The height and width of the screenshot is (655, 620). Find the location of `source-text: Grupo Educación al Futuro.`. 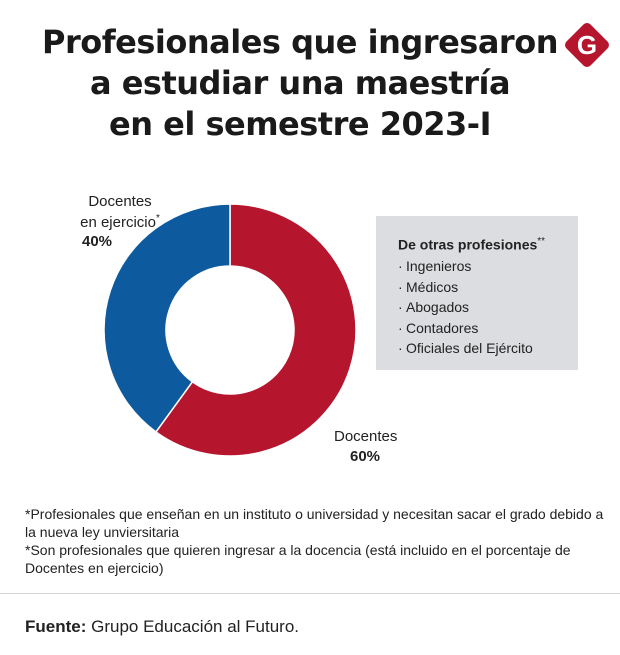

source-text: Grupo Educación al Futuro. is located at coordinates (193, 626).